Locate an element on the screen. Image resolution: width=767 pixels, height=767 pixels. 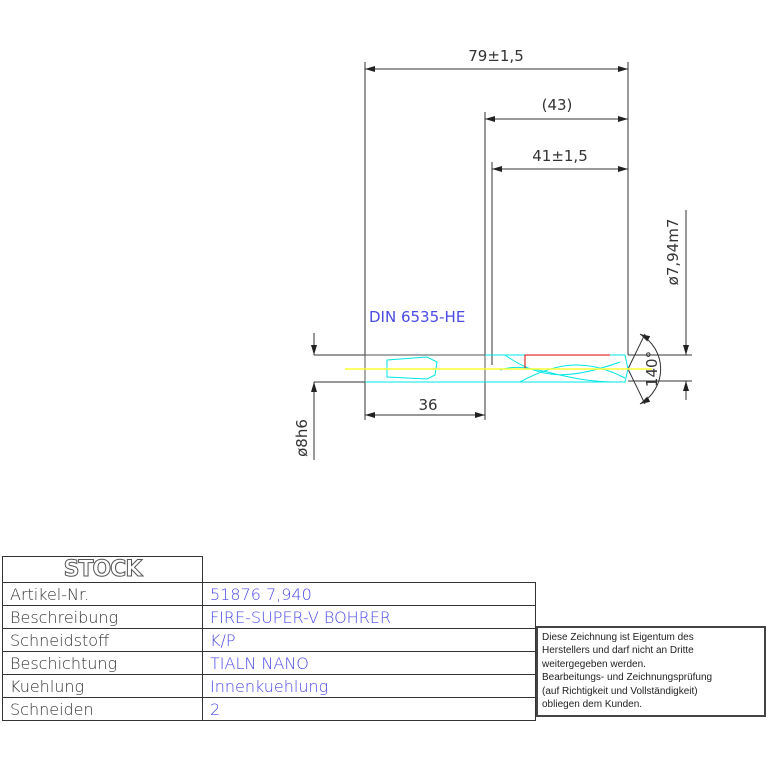
point-angle: 140° is located at coordinates (652, 369).